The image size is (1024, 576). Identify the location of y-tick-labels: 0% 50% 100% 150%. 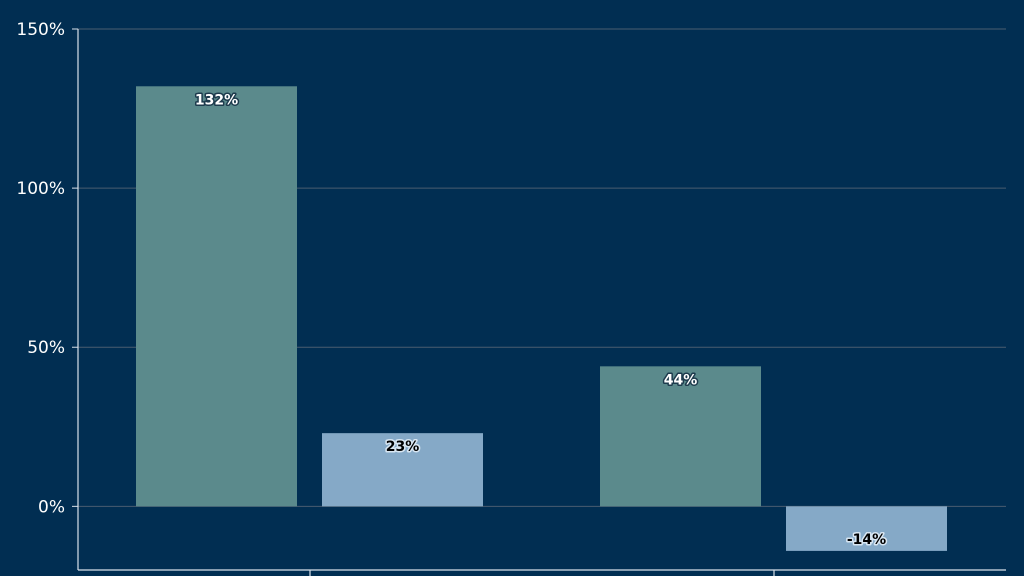
(40, 268).